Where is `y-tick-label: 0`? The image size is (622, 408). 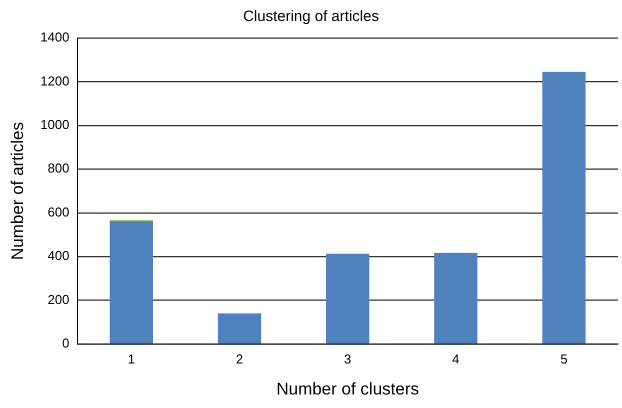 y-tick-label: 0 is located at coordinates (66, 343).